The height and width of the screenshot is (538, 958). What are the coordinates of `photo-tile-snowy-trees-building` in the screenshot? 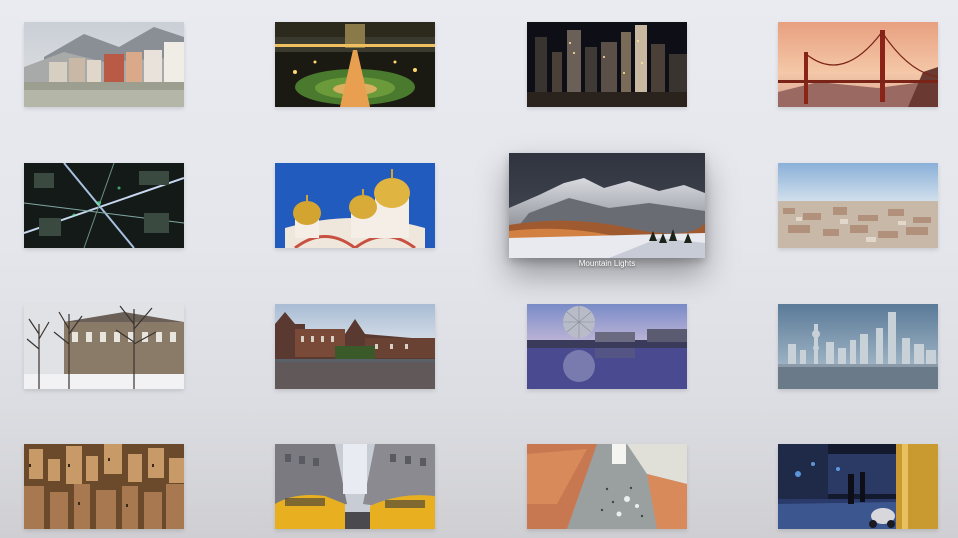 It's located at (104, 346).